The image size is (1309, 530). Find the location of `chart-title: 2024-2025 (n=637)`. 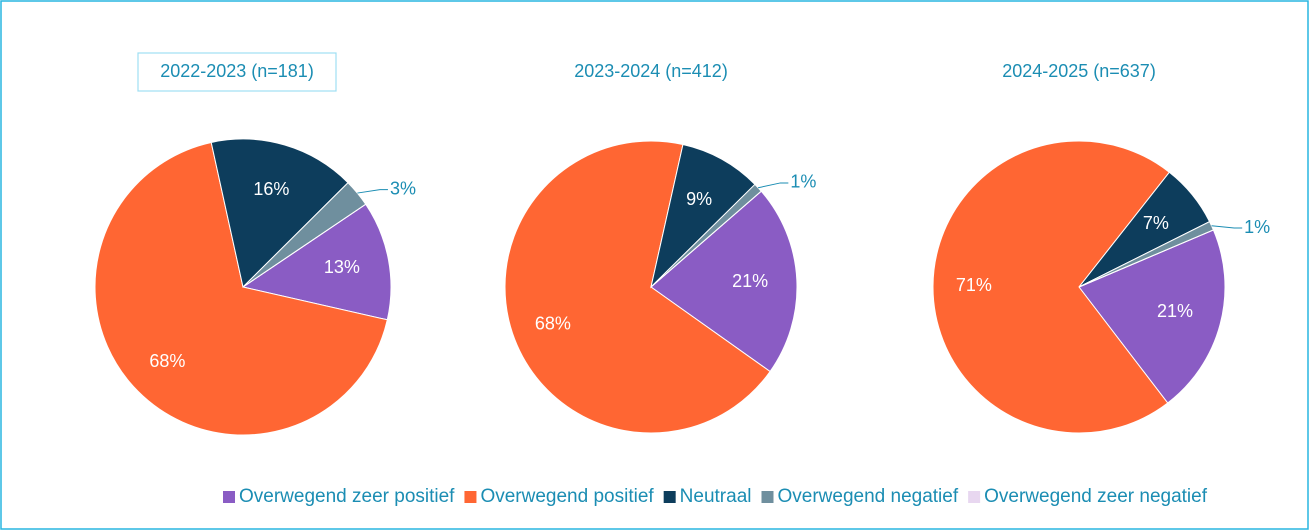

chart-title: 2024-2025 (n=637) is located at coordinates (1079, 71).